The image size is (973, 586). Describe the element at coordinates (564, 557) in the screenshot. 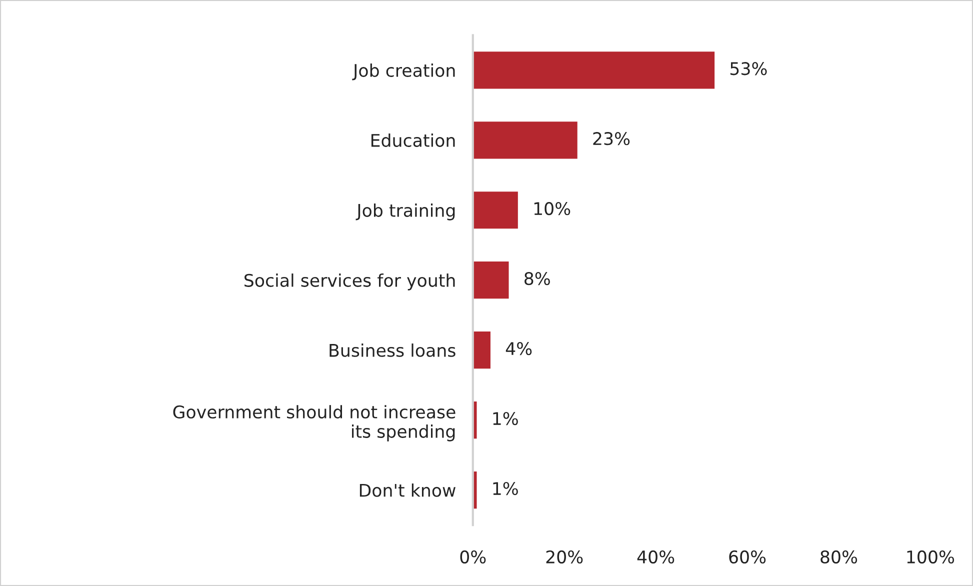

I see `x-tick-label: 20%` at that location.